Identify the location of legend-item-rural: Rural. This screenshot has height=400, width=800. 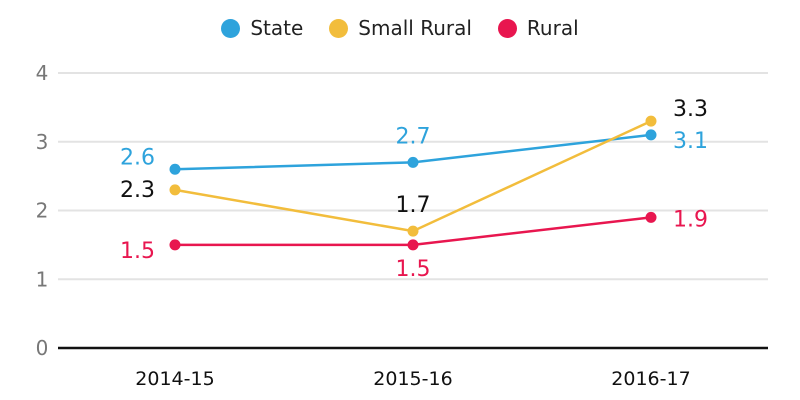
(538, 28).